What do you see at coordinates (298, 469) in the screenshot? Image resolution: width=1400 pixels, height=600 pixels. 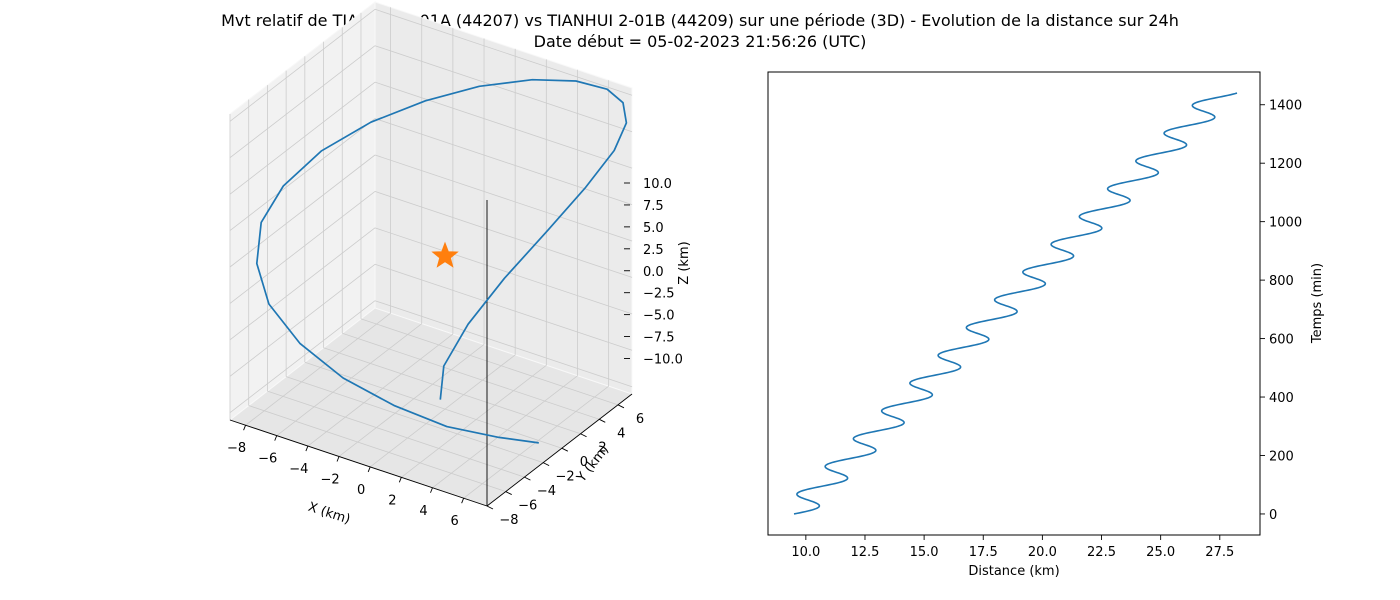 I see `x-tick-label: −4` at bounding box center [298, 469].